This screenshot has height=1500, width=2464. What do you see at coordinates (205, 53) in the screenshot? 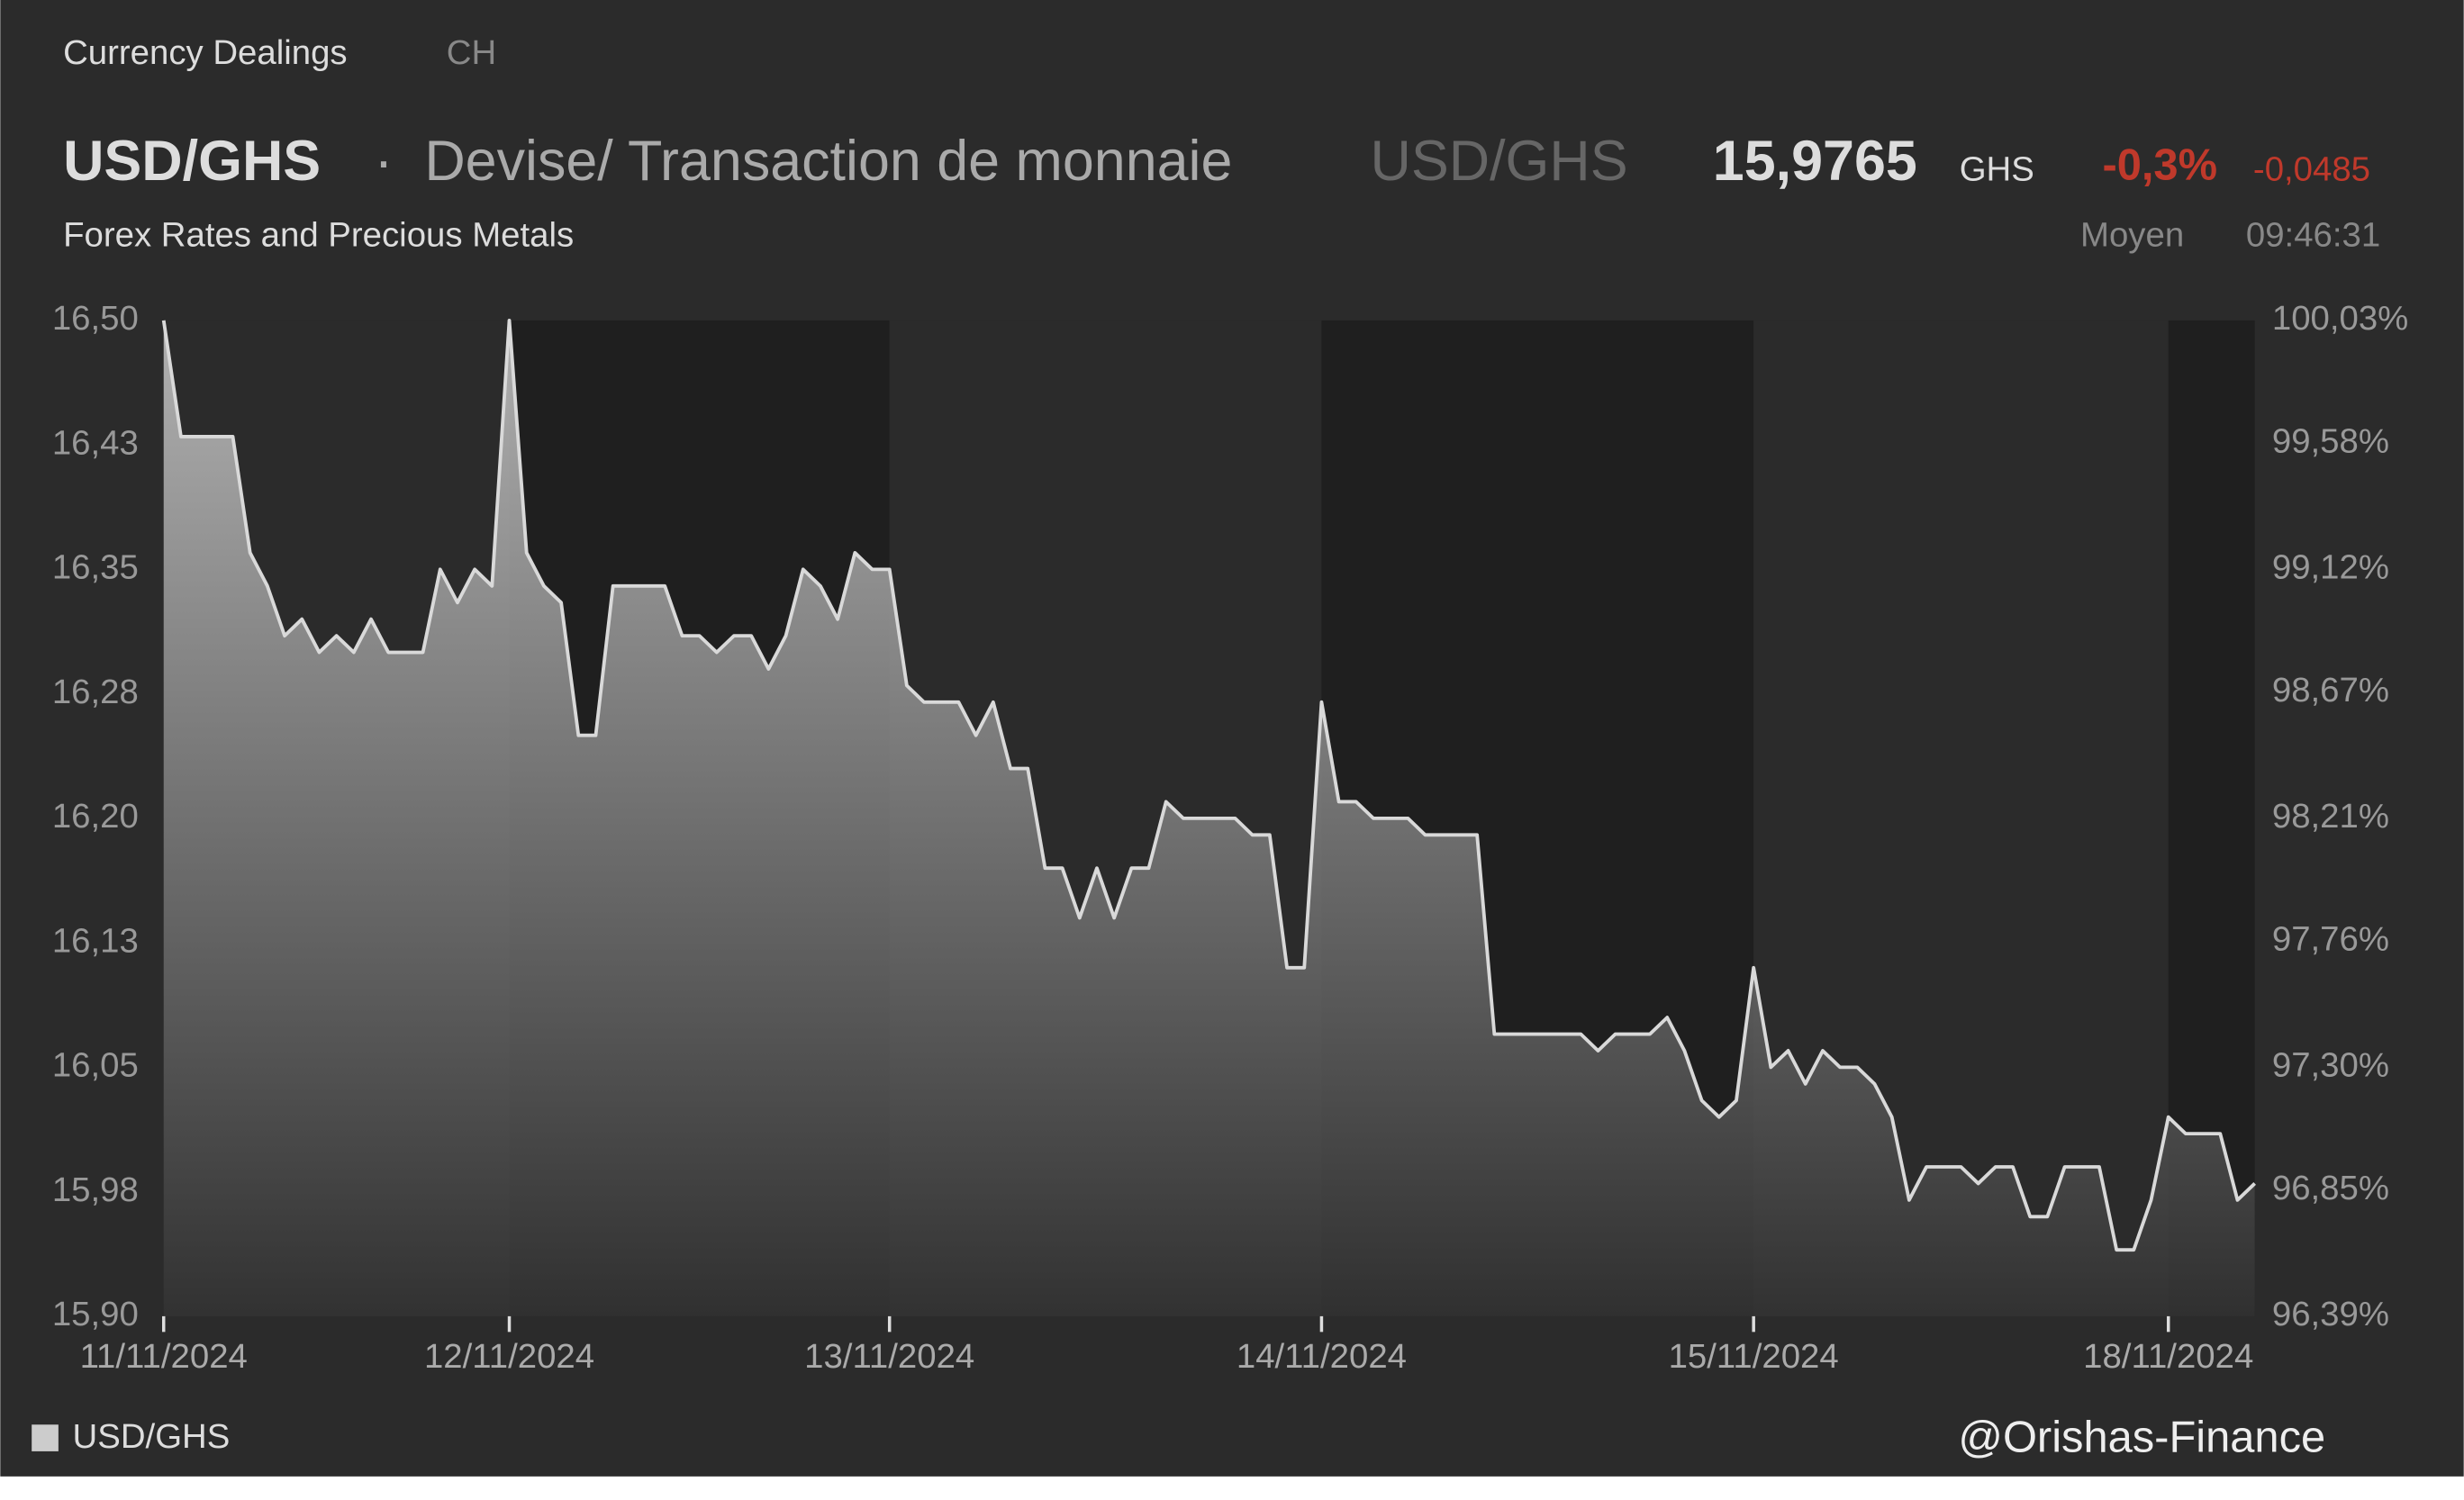
I see `section: Currency Dealings` at bounding box center [205, 53].